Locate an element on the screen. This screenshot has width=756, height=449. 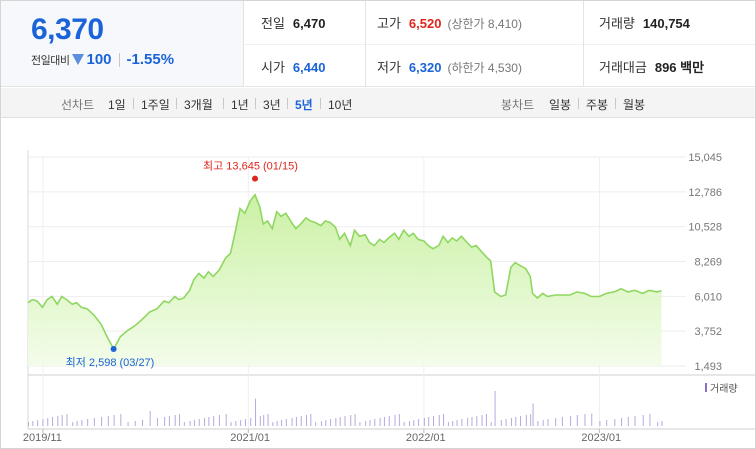
stat-amount-value: 896 백만 is located at coordinates (679, 67).